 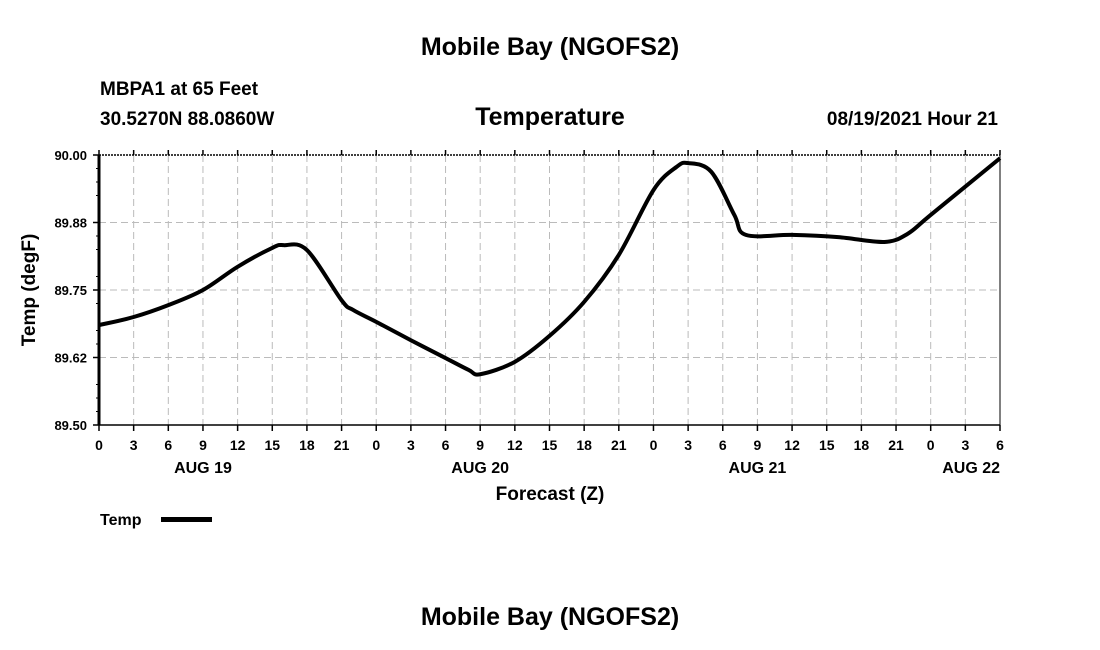 I want to click on y-tick-label: 90.00, so click(x=70, y=155).